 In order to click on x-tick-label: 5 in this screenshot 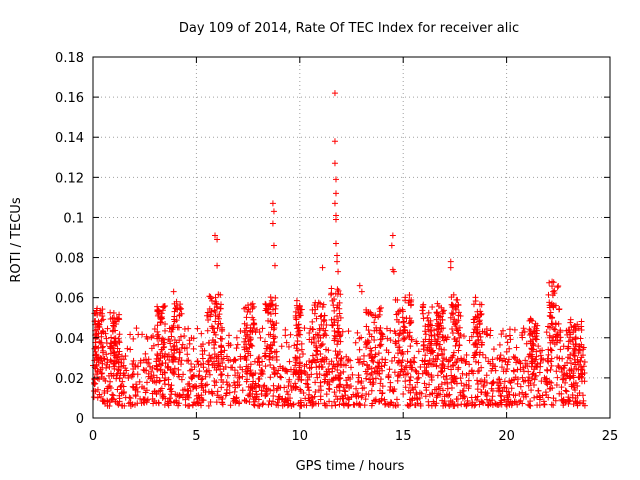, I will do `click(196, 436)`.